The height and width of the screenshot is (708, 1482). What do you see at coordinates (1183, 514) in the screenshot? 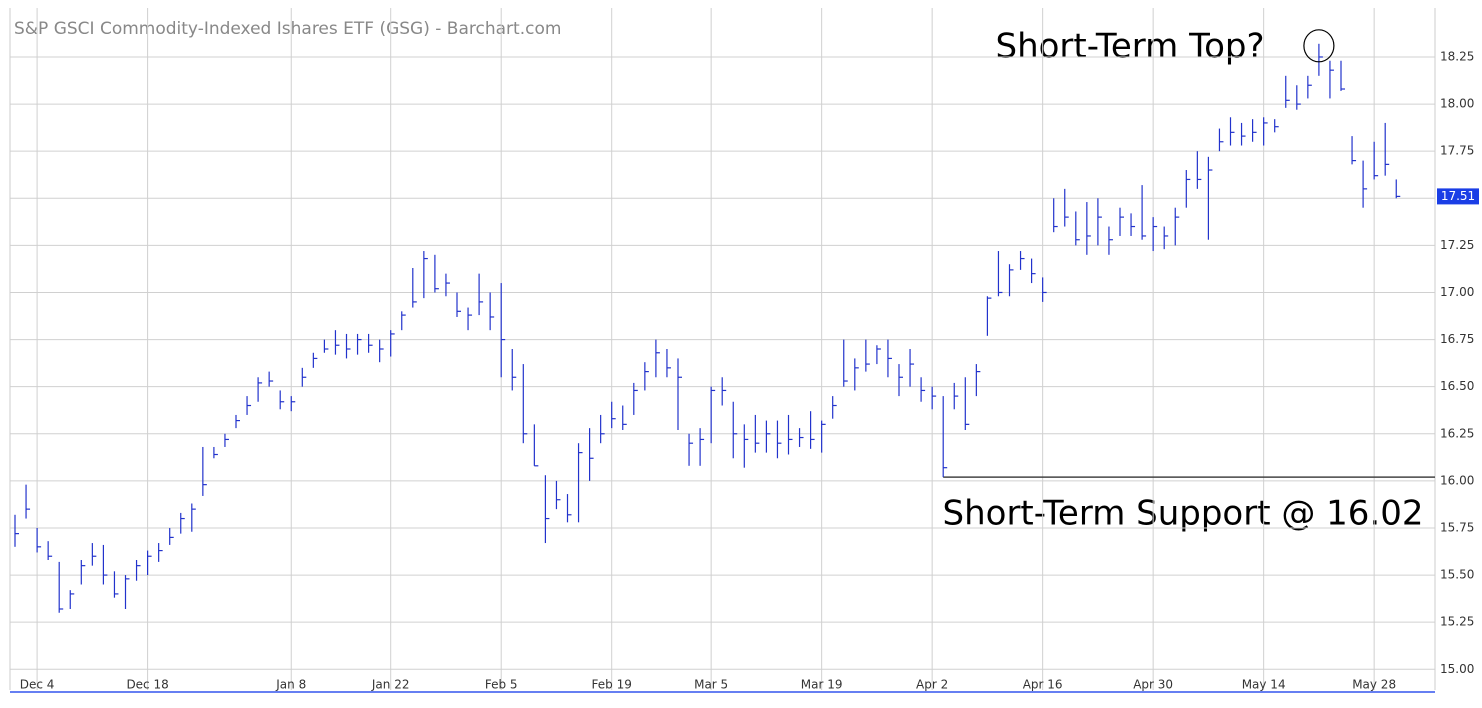
I see `annotation: Short-Term Support @ 16.02` at bounding box center [1183, 514].